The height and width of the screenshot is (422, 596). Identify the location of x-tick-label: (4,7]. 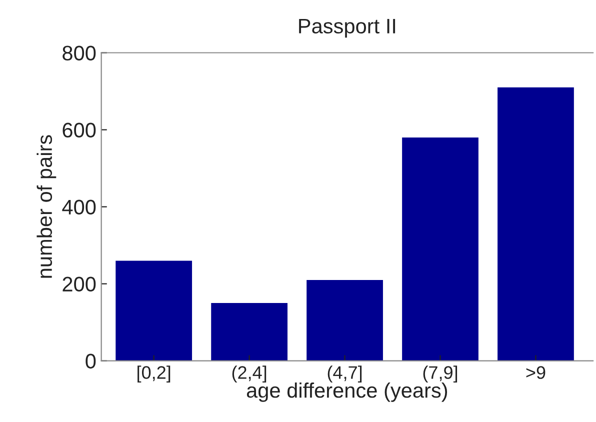
(345, 374).